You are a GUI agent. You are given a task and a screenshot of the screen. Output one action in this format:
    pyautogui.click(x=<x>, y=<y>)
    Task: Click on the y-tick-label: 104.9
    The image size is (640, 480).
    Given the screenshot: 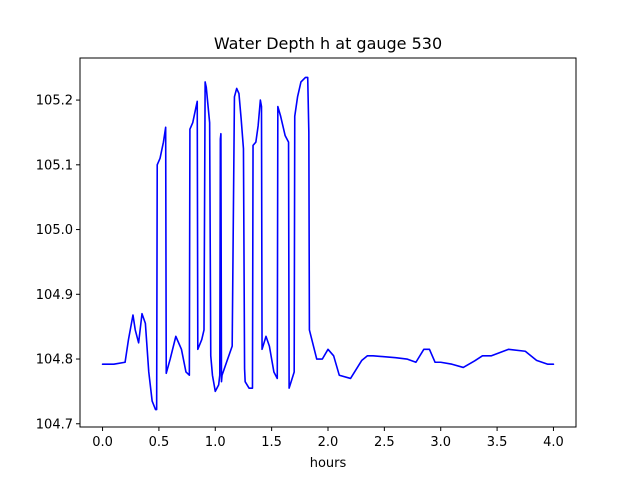 What is the action you would take?
    pyautogui.click(x=54, y=295)
    